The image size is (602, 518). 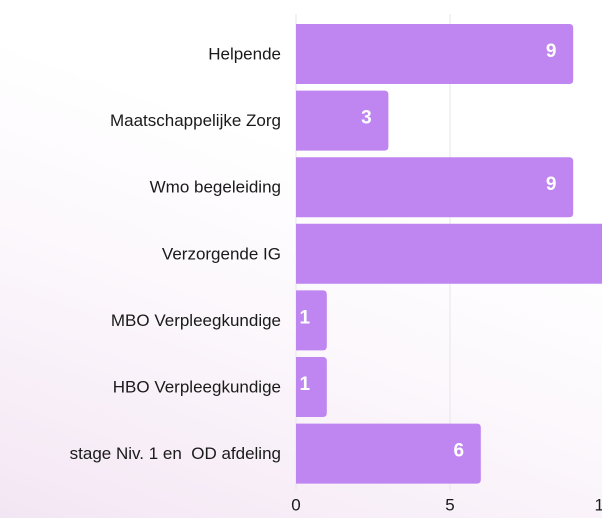 I want to click on y-tick-label: Helpende, so click(x=244, y=53).